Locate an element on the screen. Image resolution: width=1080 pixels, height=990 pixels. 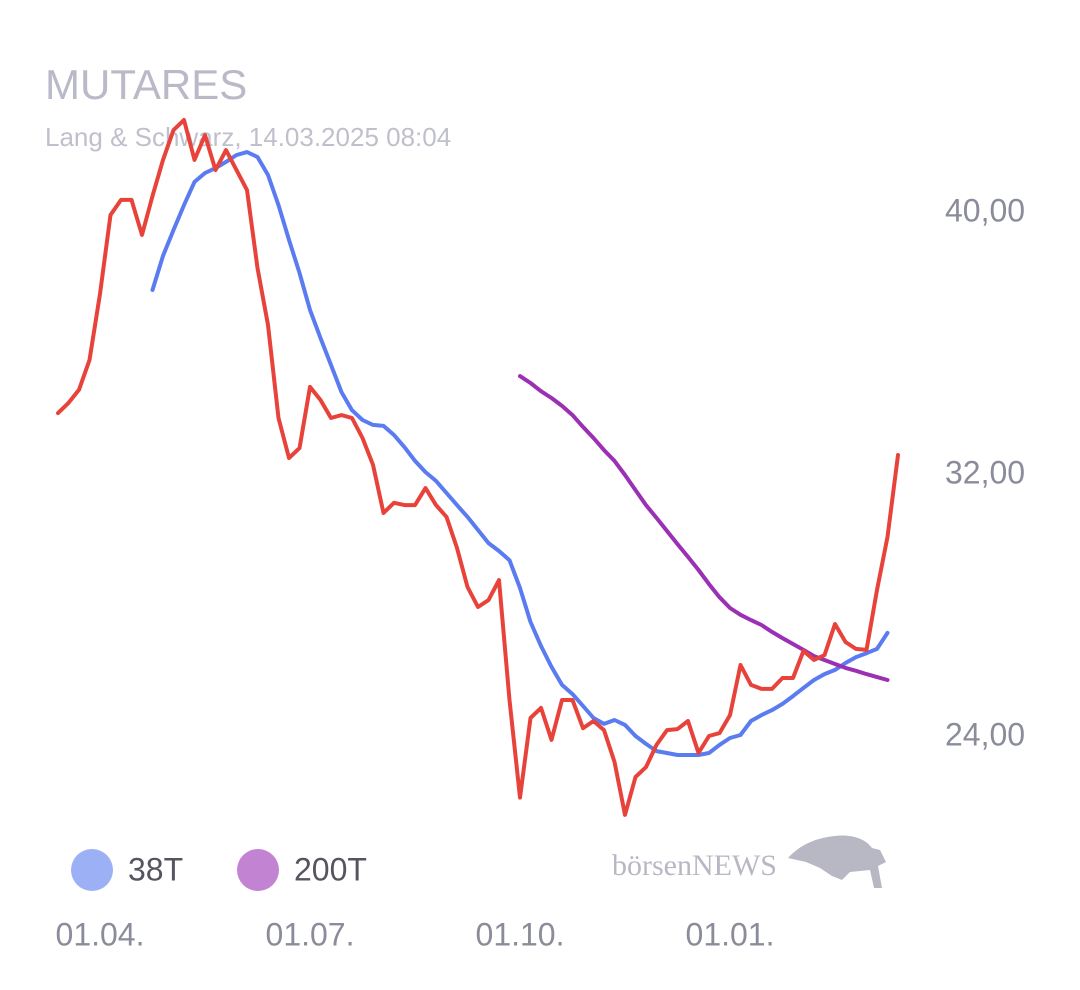
chart-title: MUTARES is located at coordinates (146, 84).